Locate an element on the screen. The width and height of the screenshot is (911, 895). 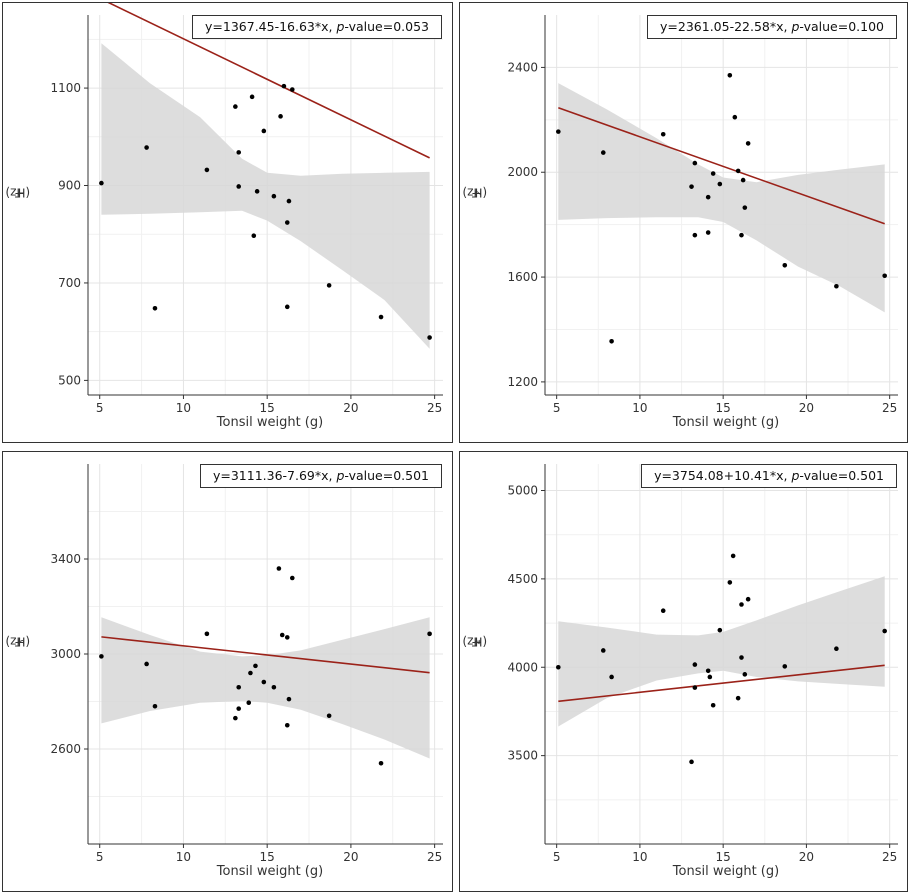
regression-equation-box: y=3754.08+10.41*x, p-value=0.501 is located at coordinates (769, 476).